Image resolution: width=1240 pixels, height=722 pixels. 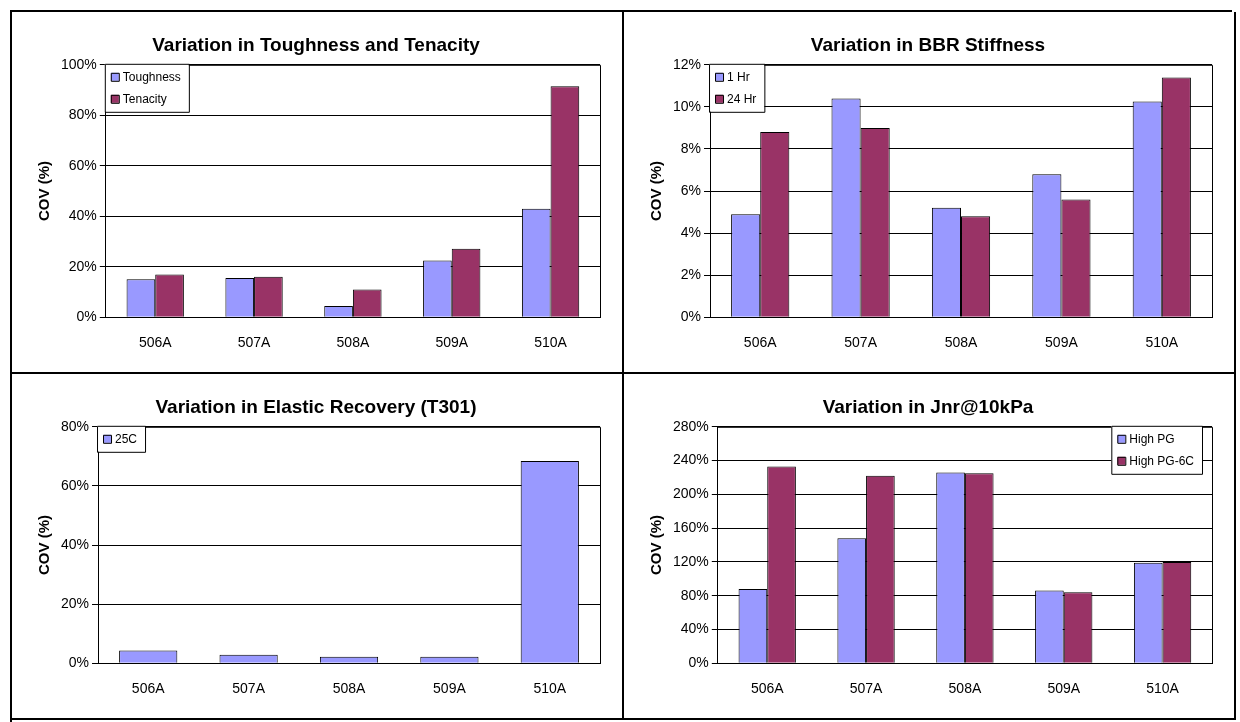 What do you see at coordinates (691, 147) in the screenshot?
I see `y-tick-label: 8%` at bounding box center [691, 147].